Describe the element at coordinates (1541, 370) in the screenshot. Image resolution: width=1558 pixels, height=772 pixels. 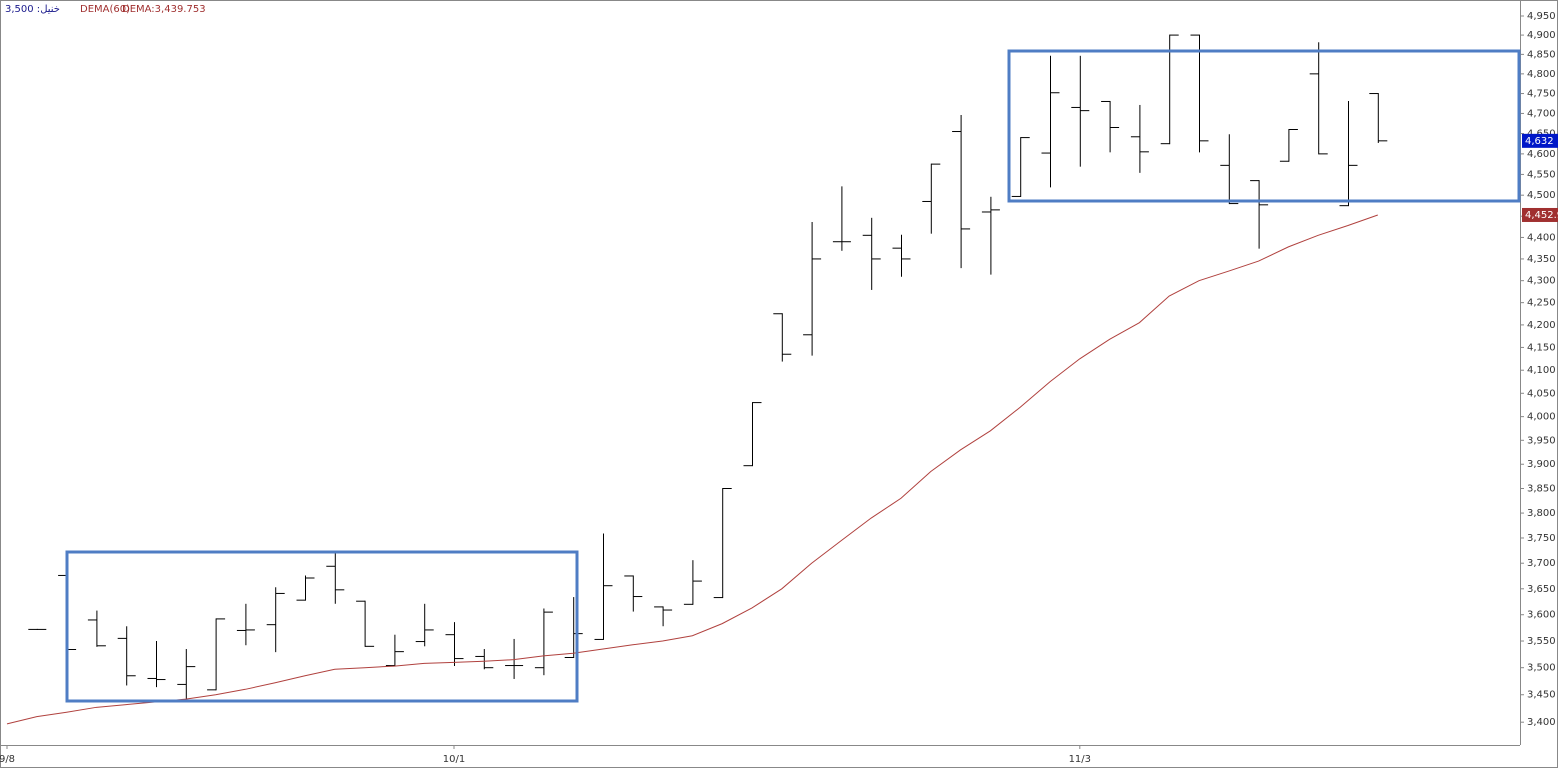
I see `y-tick-label: 4,100` at that location.